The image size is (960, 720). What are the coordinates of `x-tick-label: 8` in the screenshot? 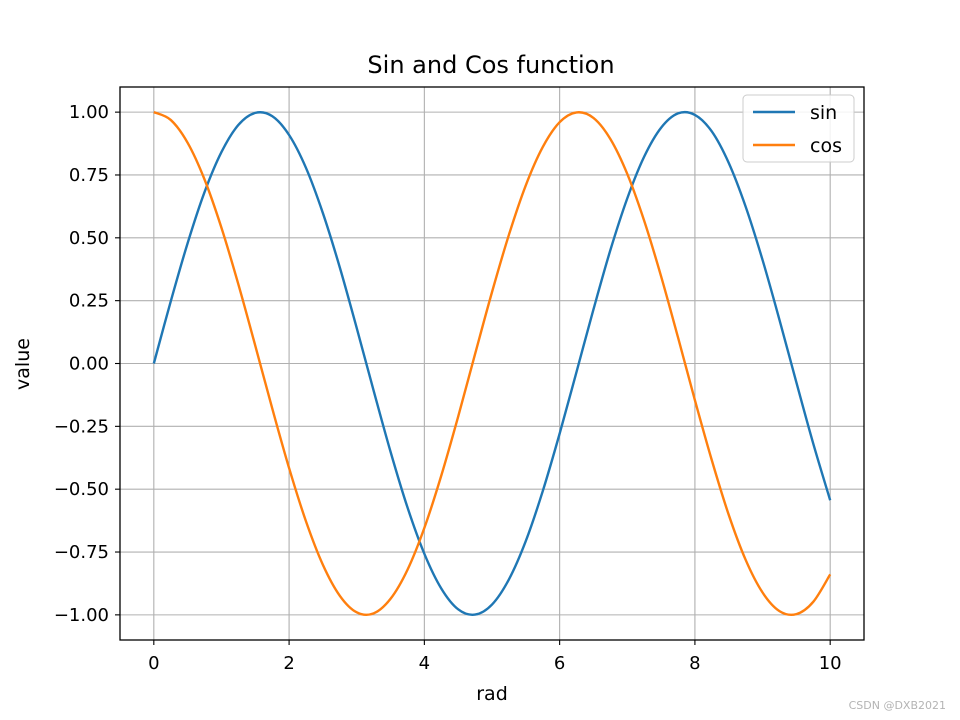 It's located at (694, 663).